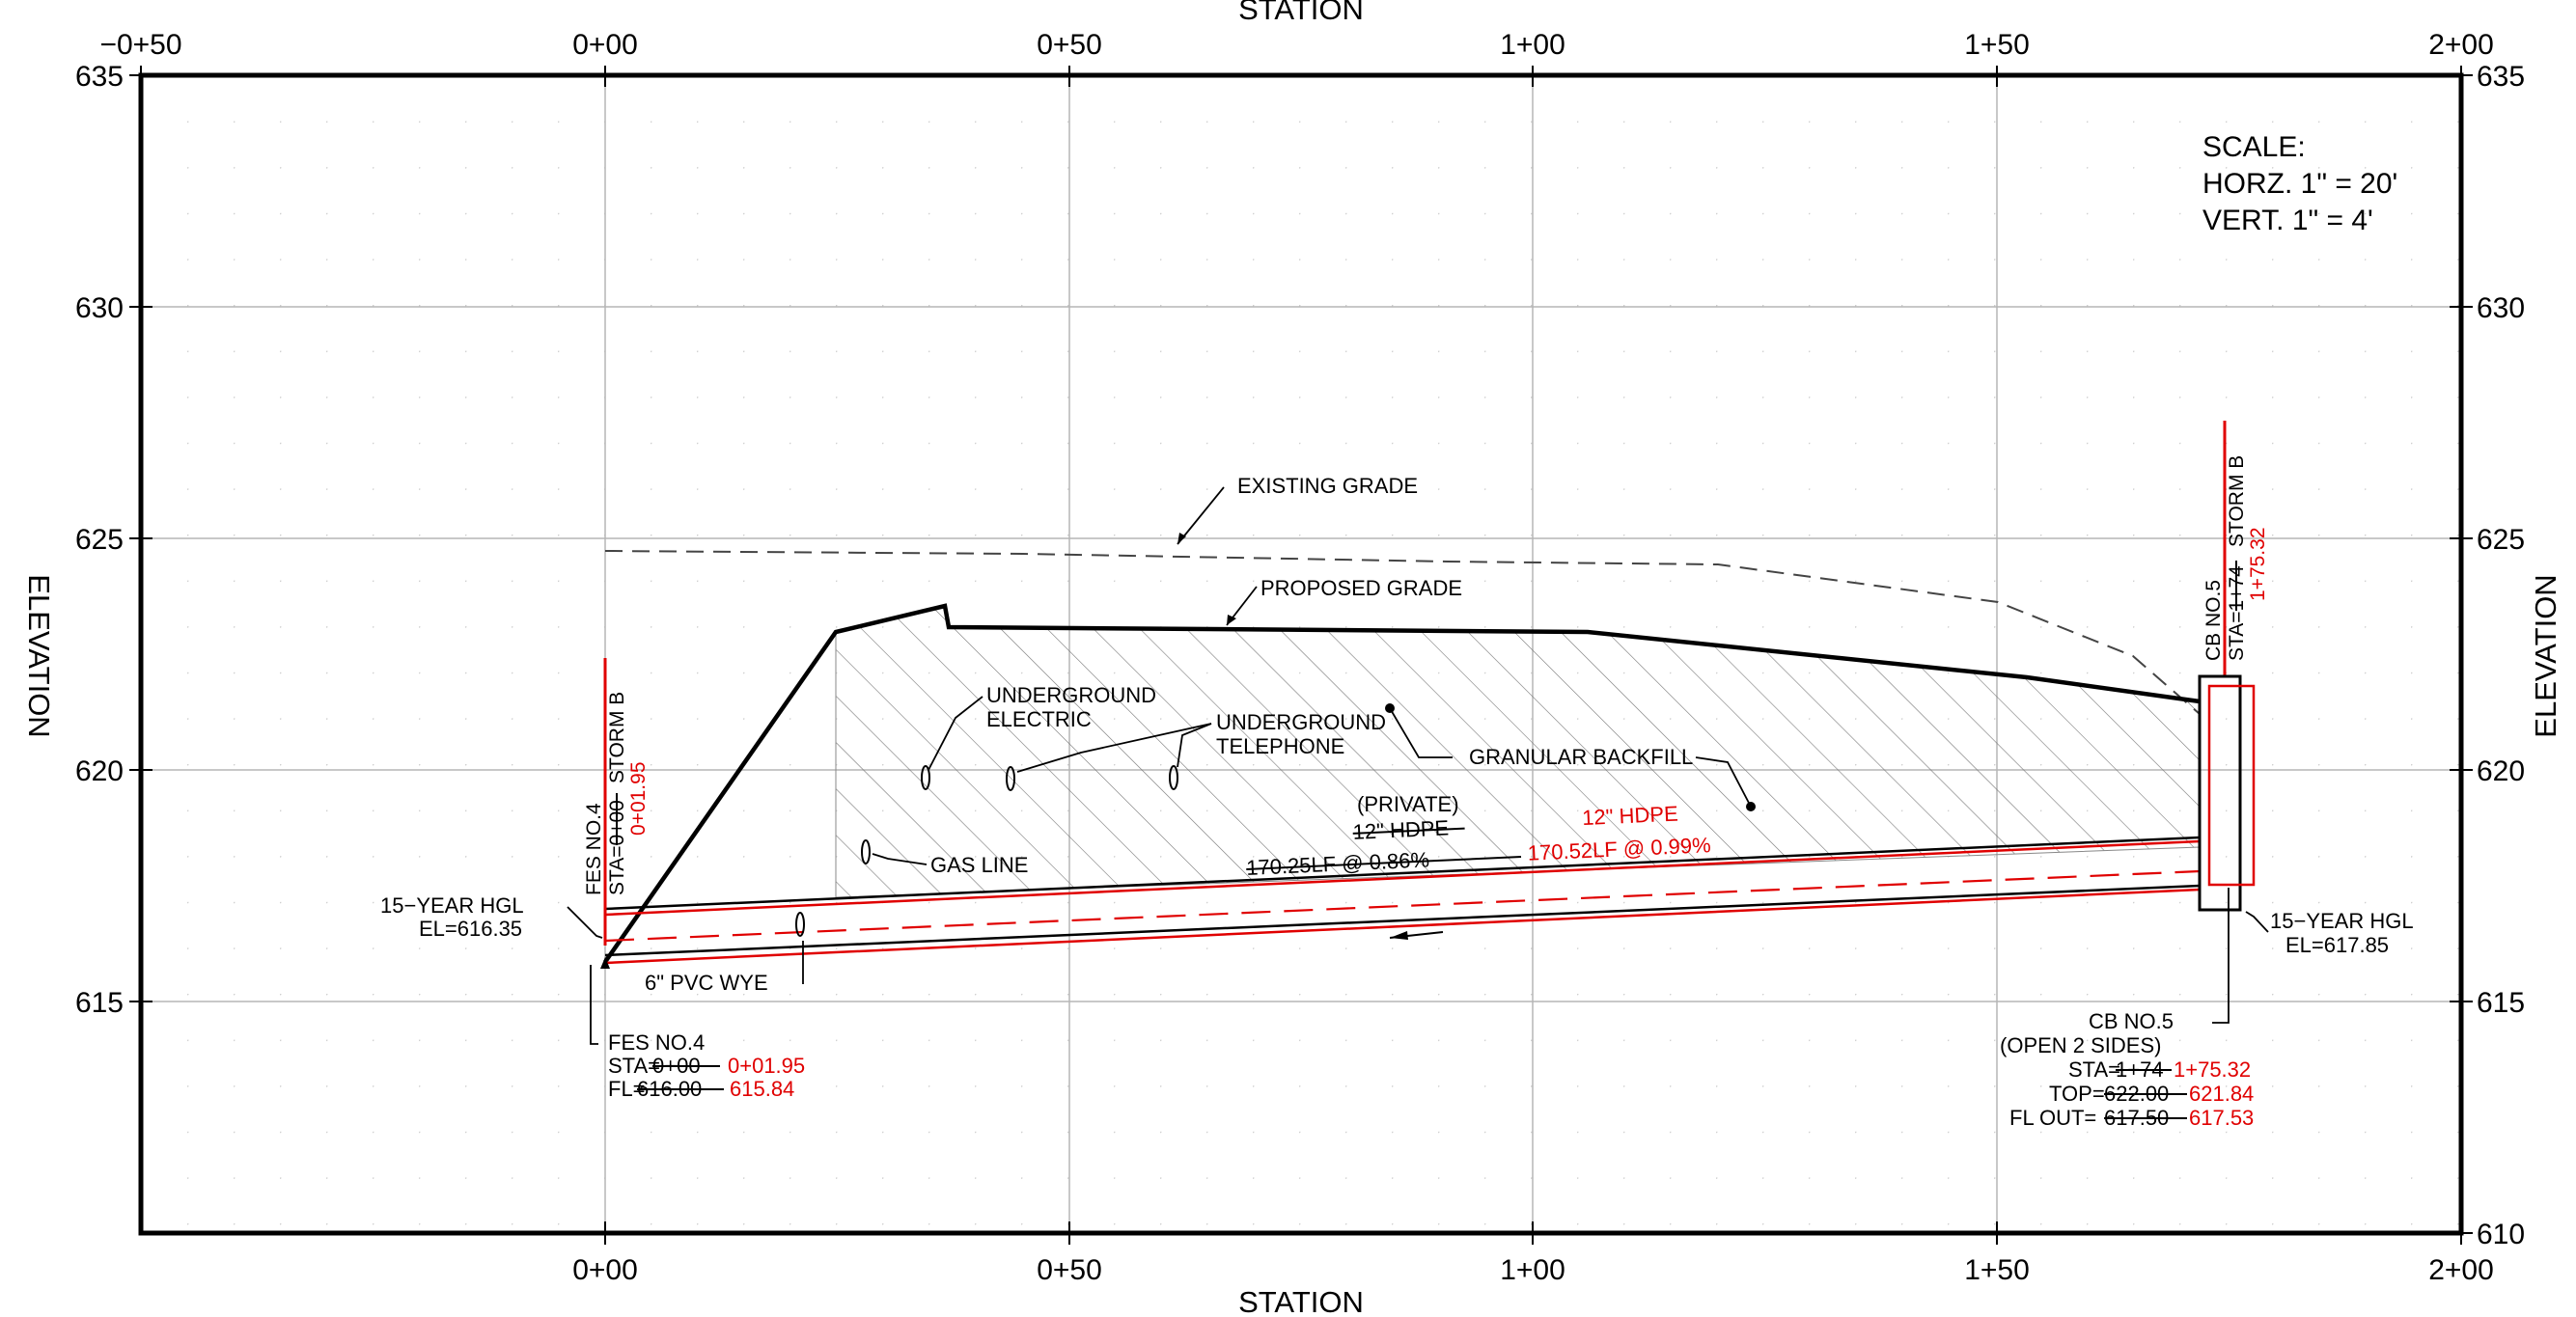 Image resolution: width=2576 pixels, height=1317 pixels. What do you see at coordinates (866, 851) in the screenshot?
I see `gas-crossing` at bounding box center [866, 851].